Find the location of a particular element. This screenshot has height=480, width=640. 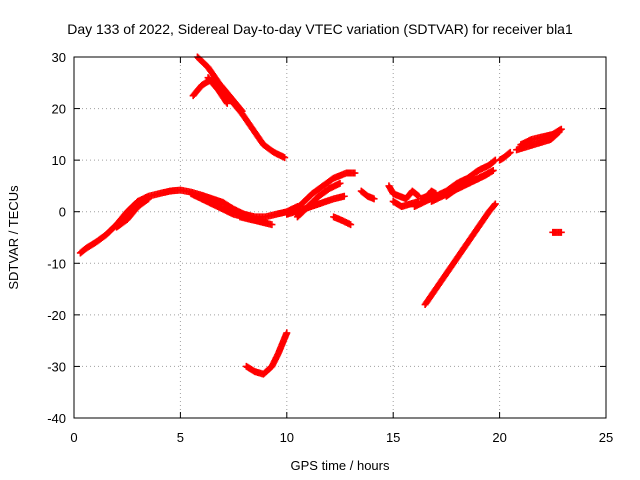

series-bottom-arc is located at coordinates (266, 353).